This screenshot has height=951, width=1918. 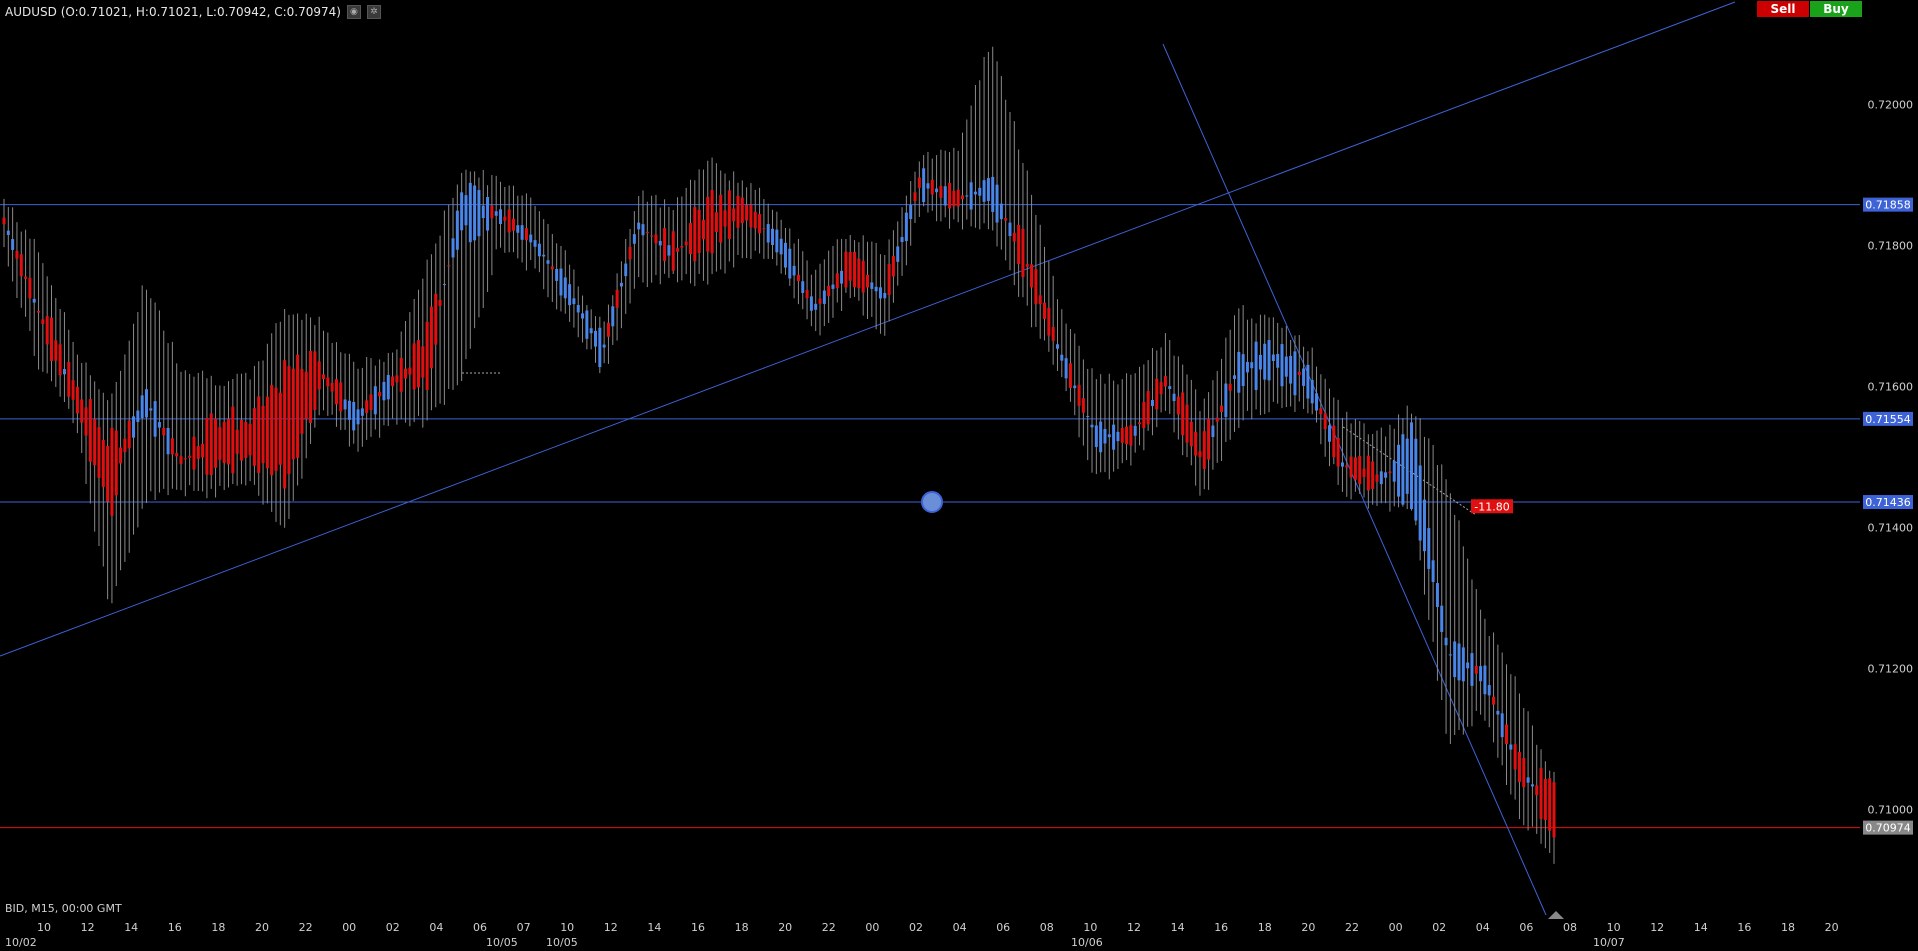 I want to click on current-price-label: 0.70974, so click(x=1888, y=828).